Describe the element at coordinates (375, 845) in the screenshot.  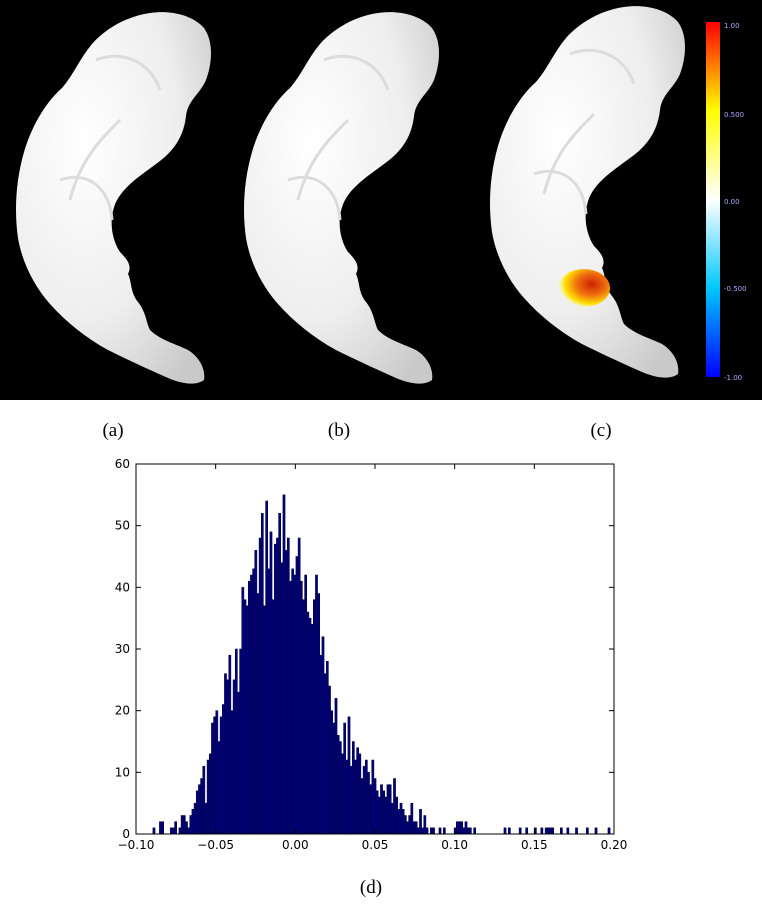
I see `x-tick-label: 0.05` at that location.